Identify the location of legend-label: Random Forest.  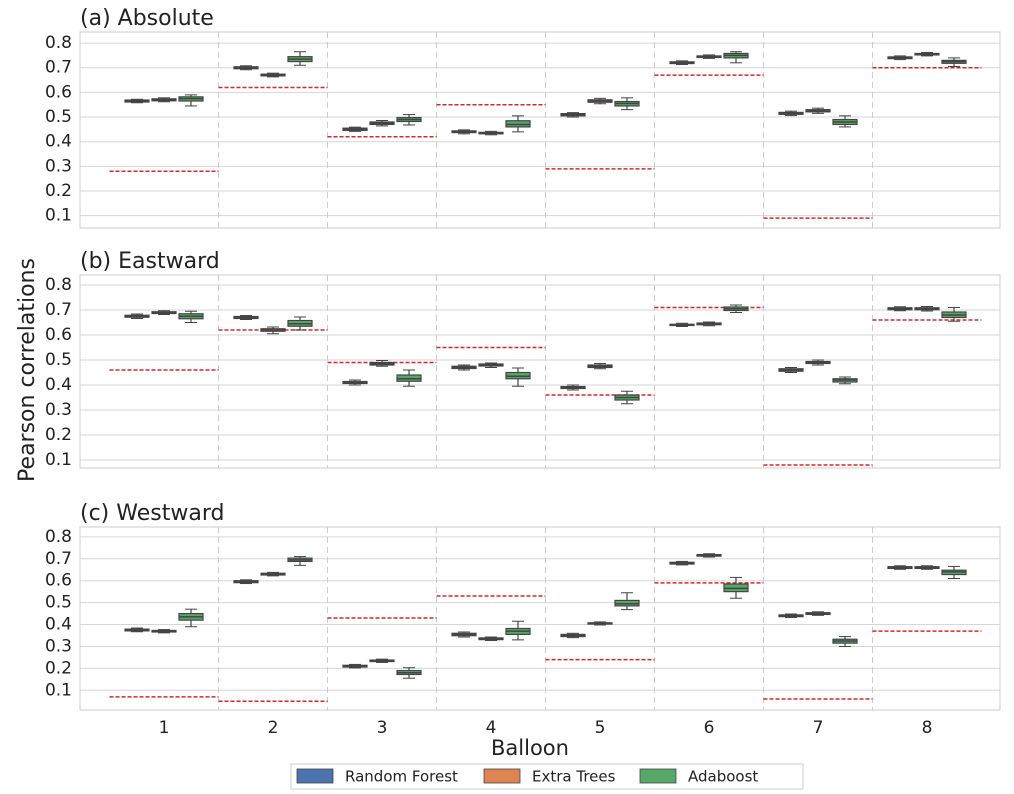
(401, 777).